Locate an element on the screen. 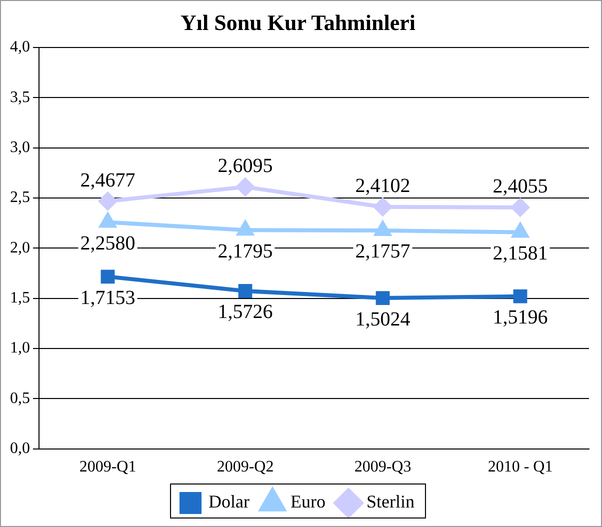 The height and width of the screenshot is (527, 602). data-label: 2,1581 is located at coordinates (520, 253).